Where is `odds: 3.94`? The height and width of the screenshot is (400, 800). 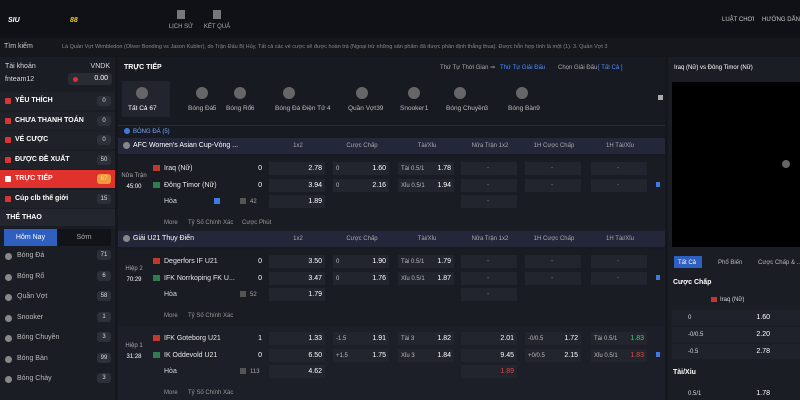 odds: 3.94 is located at coordinates (315, 185).